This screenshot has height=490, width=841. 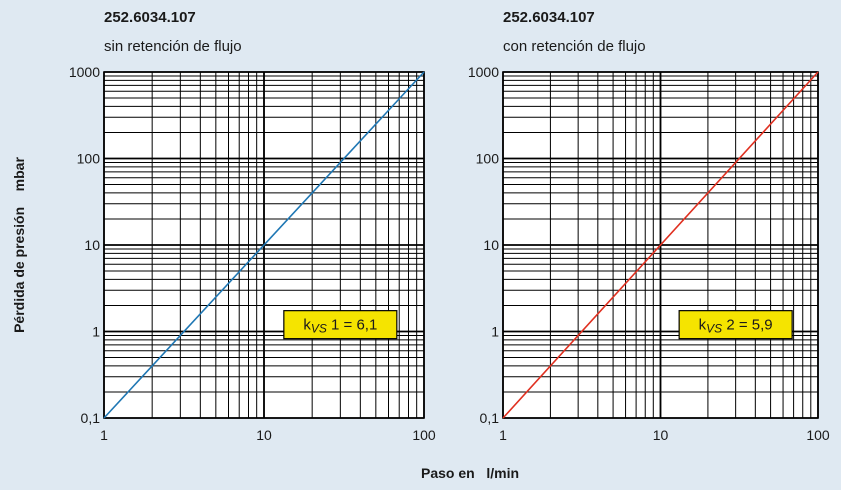 I want to click on kvs-label: kVS 2 = 5,9, so click(x=736, y=326).